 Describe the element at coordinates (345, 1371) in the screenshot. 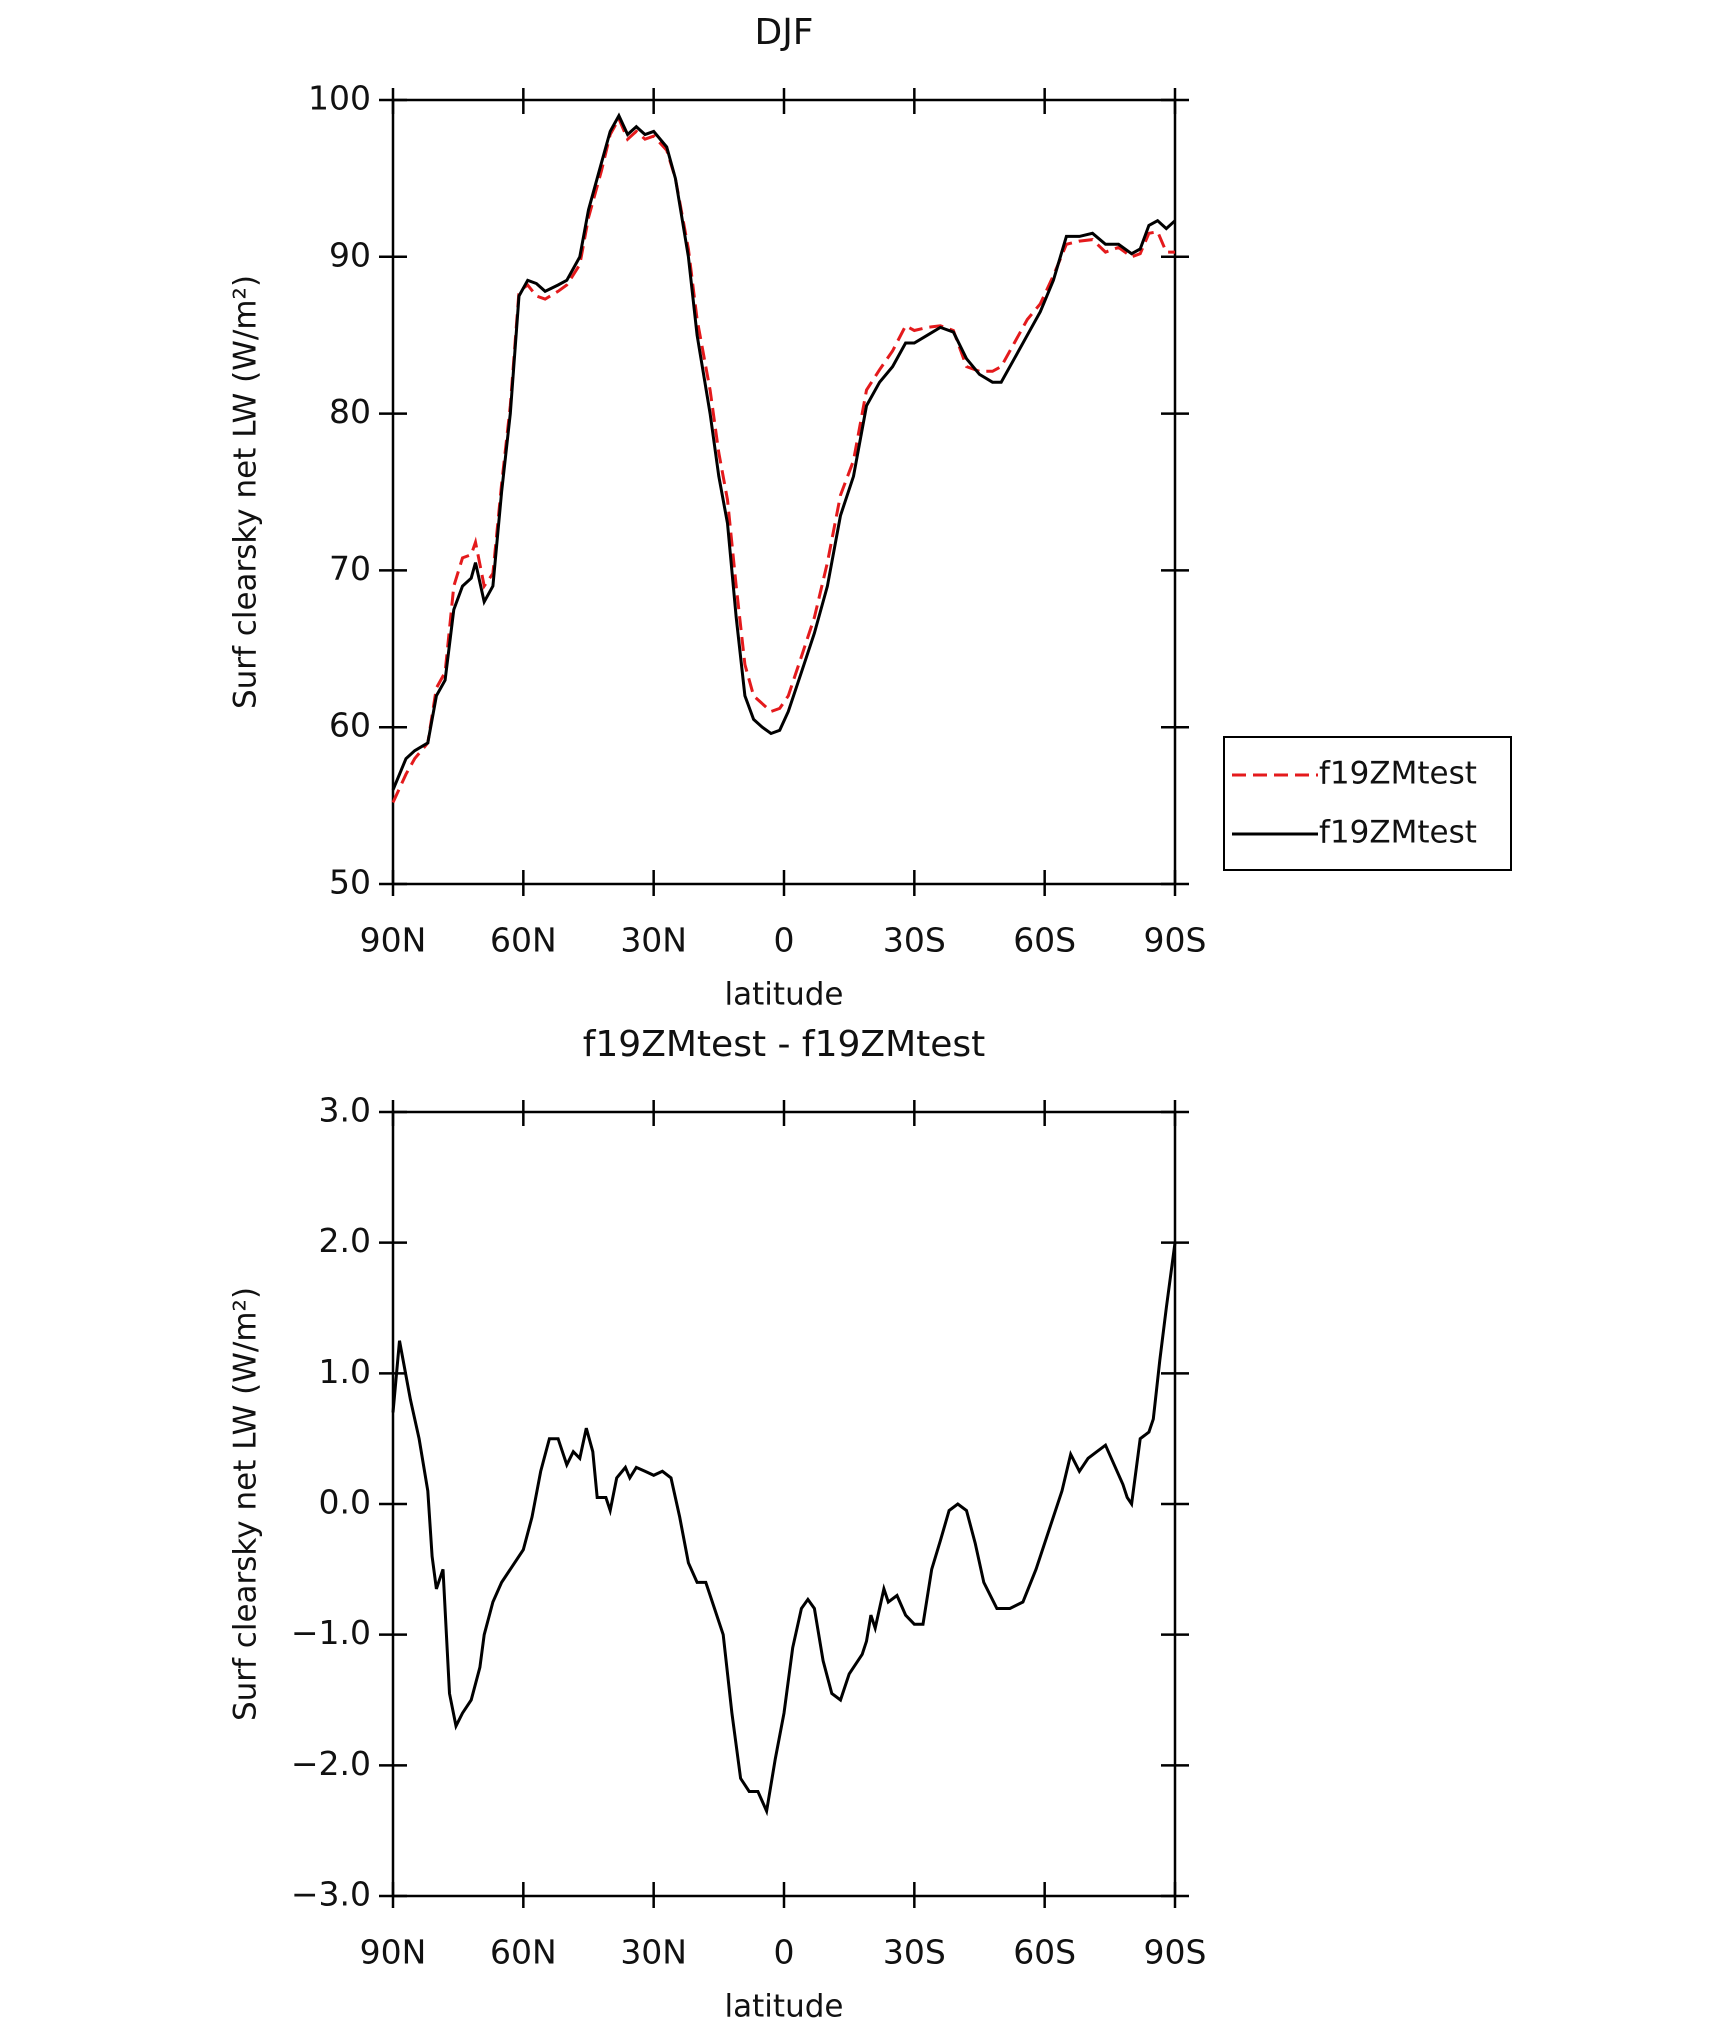

I see `y-tick-label: 1.0` at that location.